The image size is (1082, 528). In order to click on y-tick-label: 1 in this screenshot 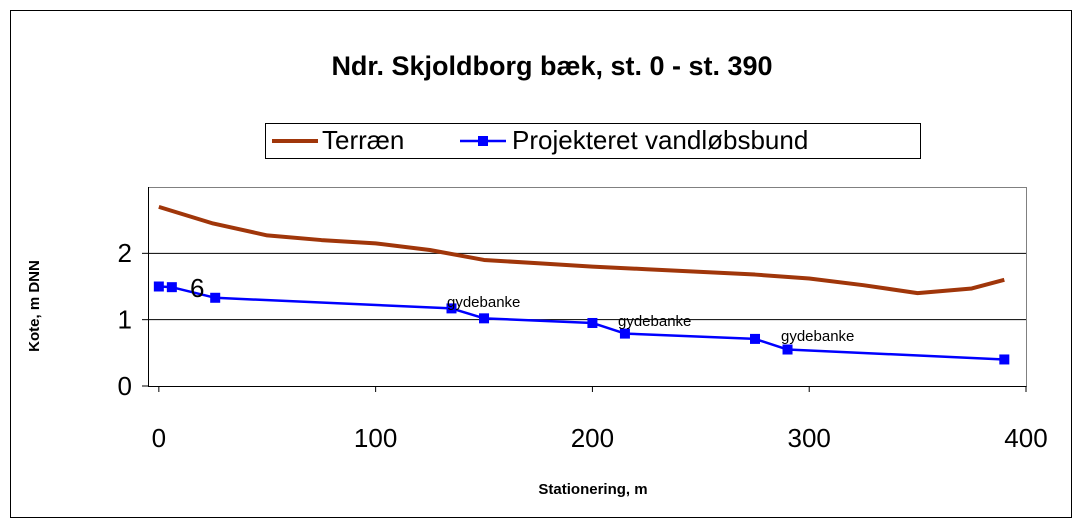, I will do `click(125, 320)`.